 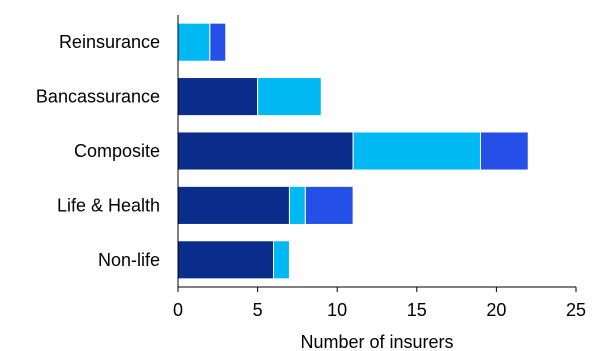 What do you see at coordinates (337, 310) in the screenshot?
I see `x-tick-label-10: 10` at bounding box center [337, 310].